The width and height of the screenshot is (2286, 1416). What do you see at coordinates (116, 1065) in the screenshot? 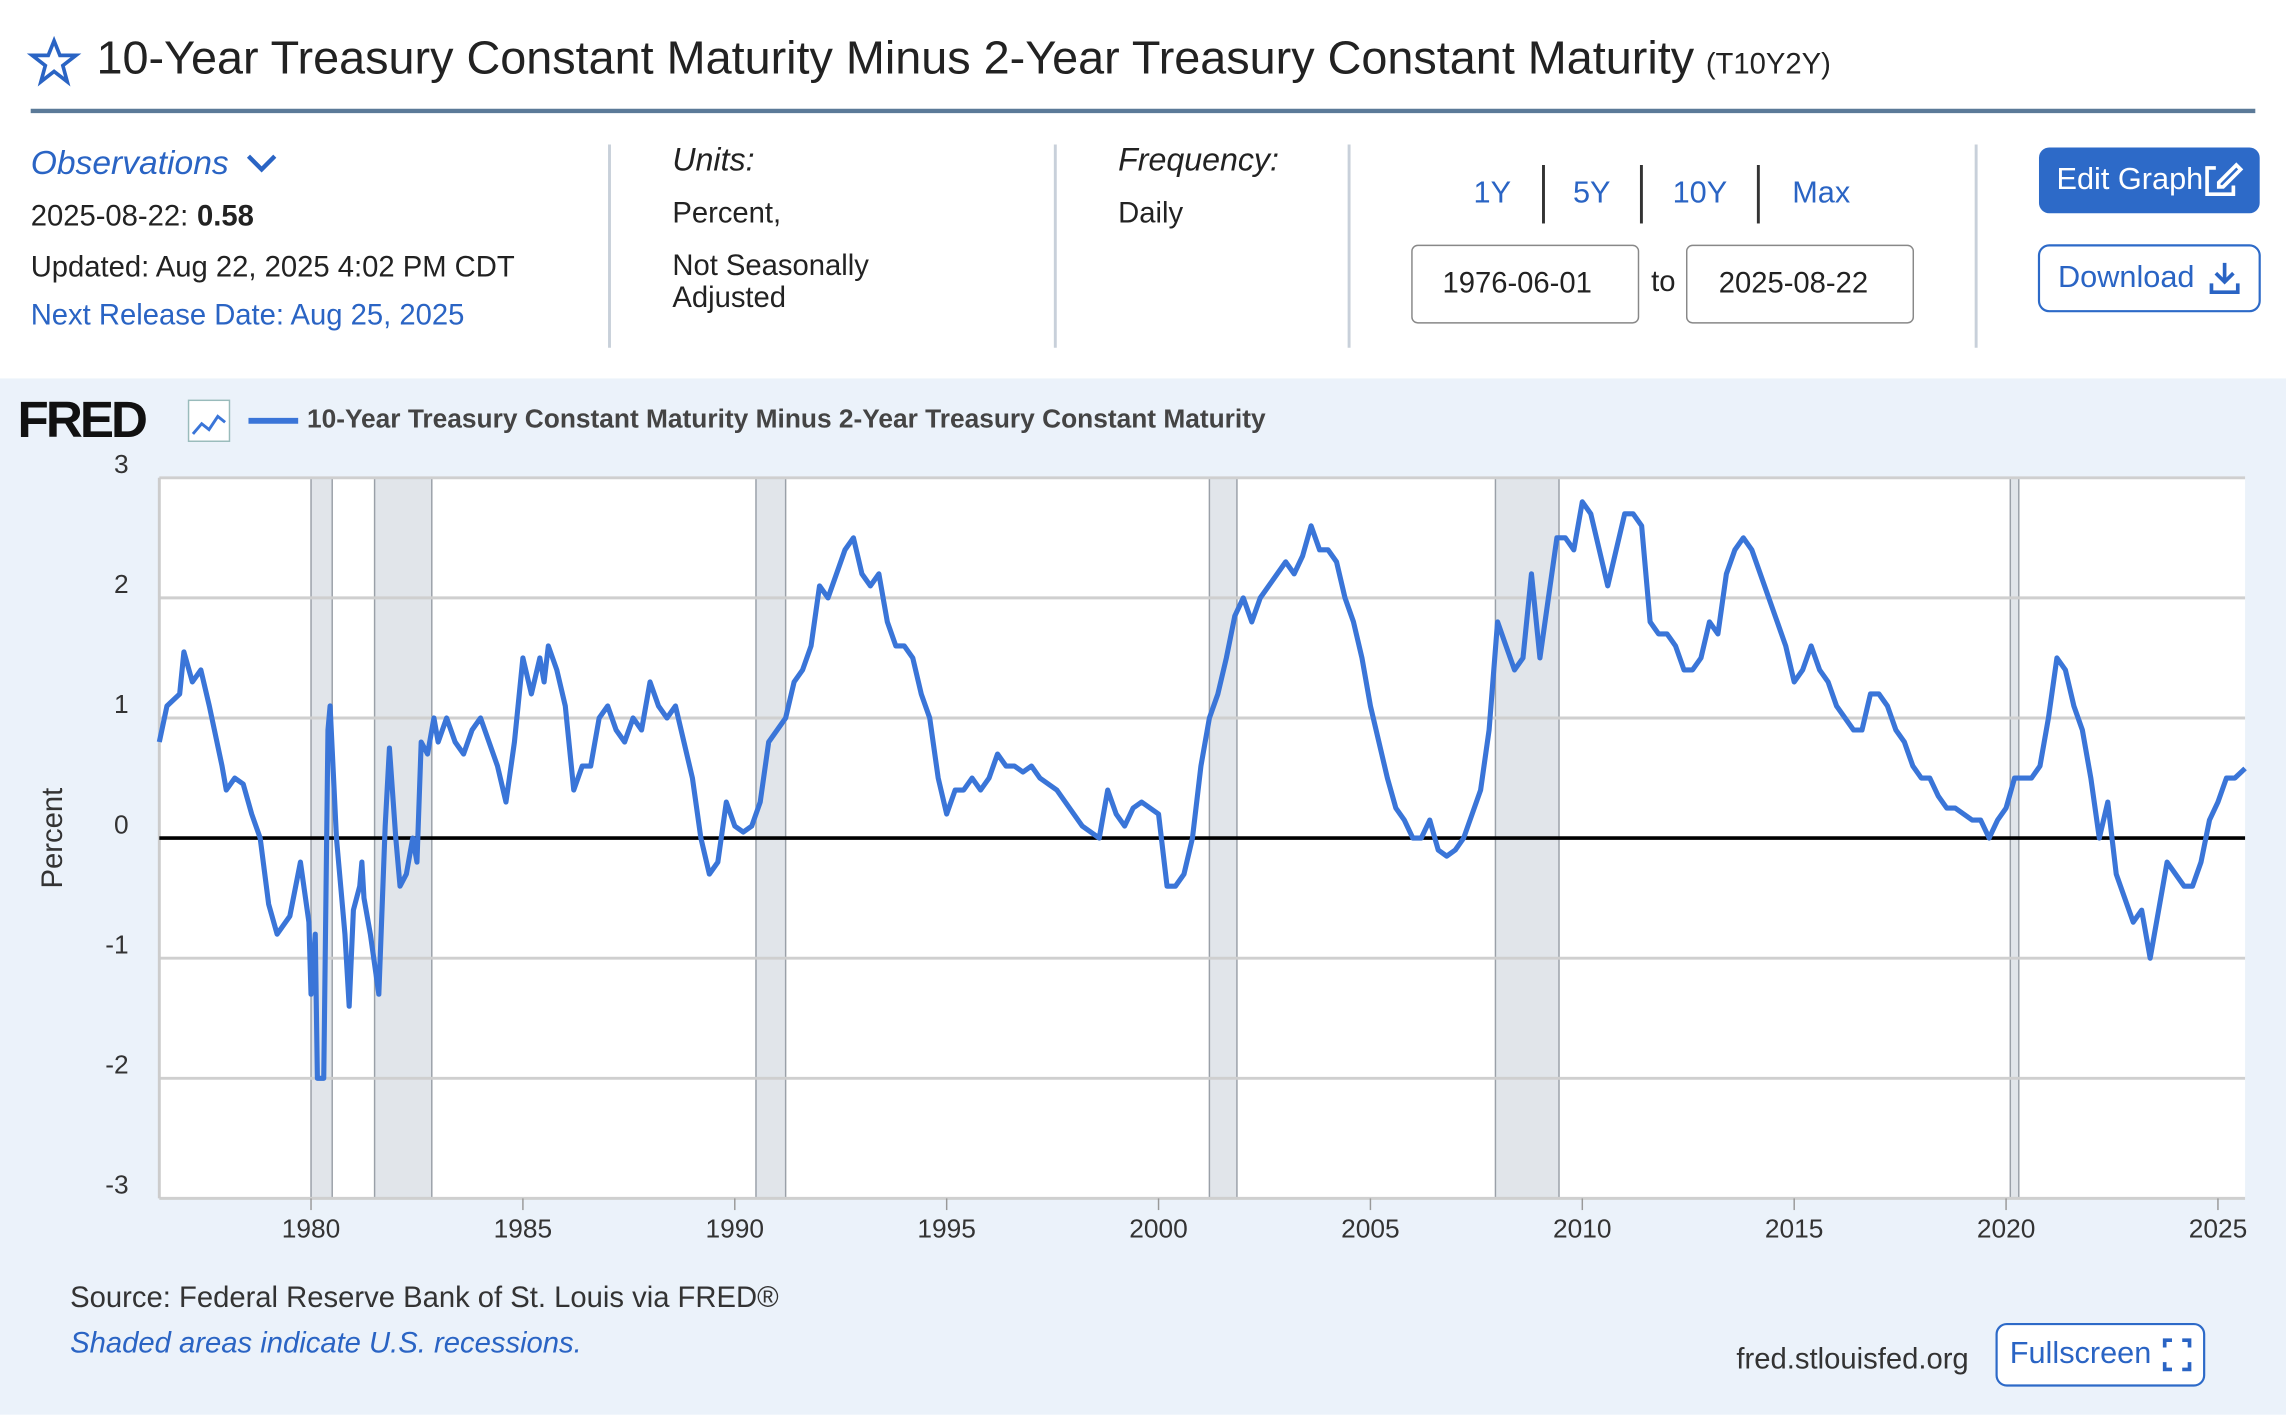
I see `y-tick-label: -2` at bounding box center [116, 1065].